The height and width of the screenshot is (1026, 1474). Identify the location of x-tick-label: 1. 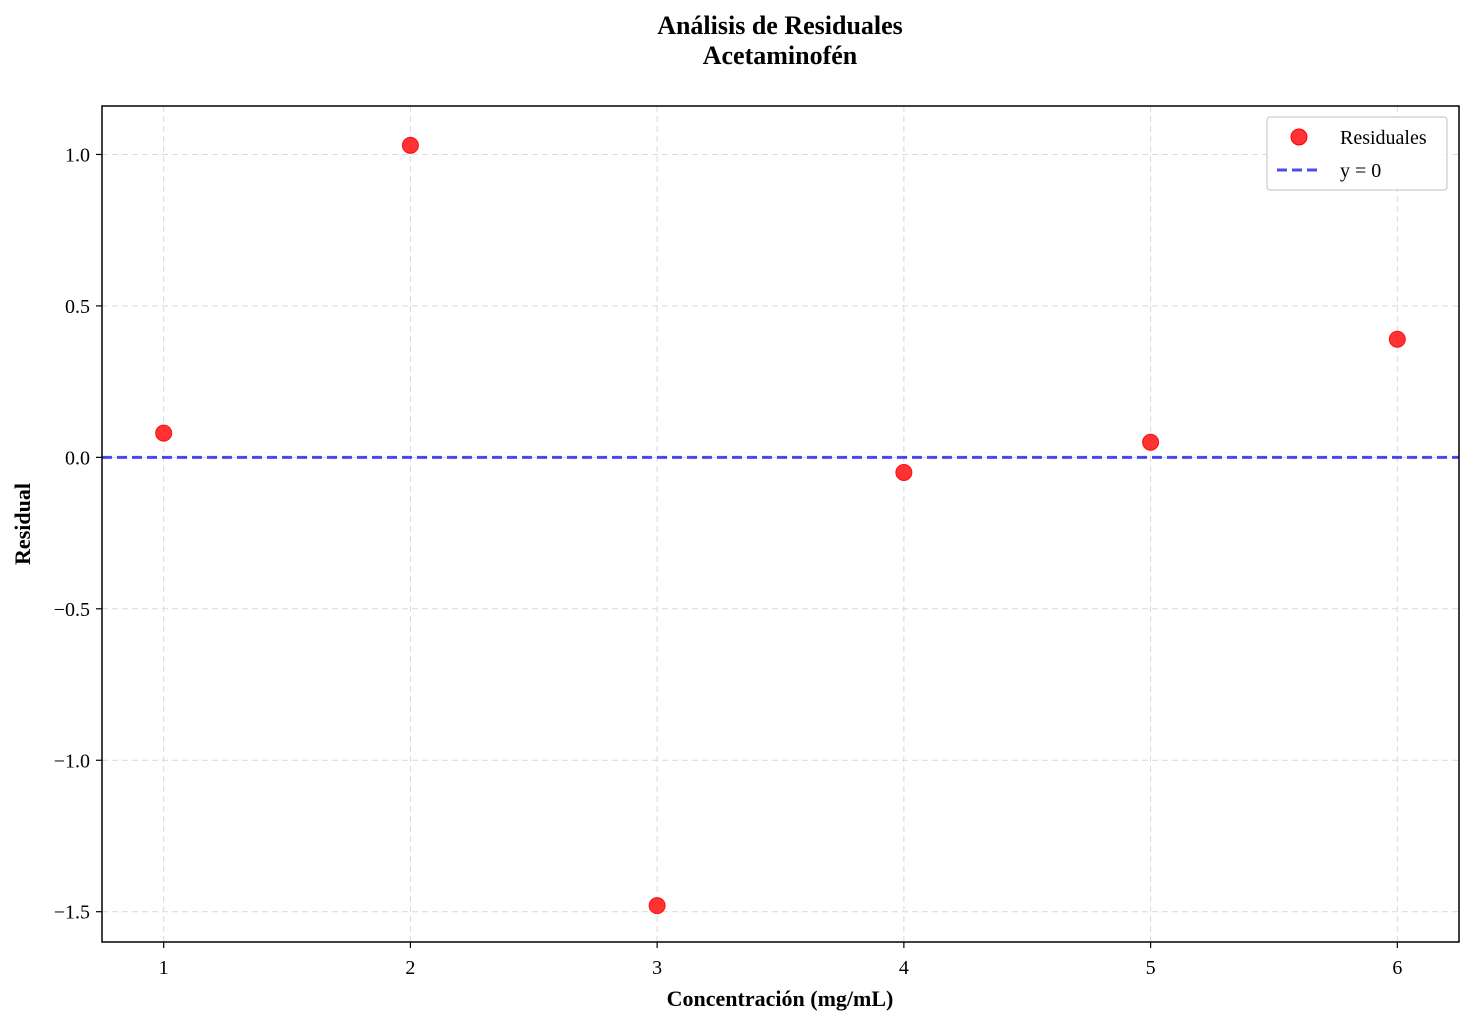
(164, 968).